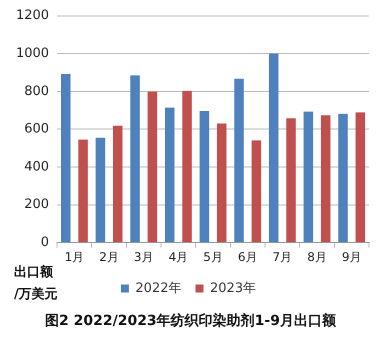  Describe the element at coordinates (158, 288) in the screenshot. I see `legend-label: 2022年` at that location.